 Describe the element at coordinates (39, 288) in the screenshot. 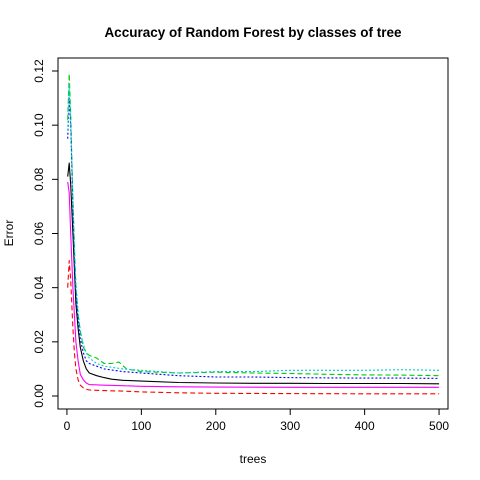

I see `y-tick-label: 0.04` at that location.